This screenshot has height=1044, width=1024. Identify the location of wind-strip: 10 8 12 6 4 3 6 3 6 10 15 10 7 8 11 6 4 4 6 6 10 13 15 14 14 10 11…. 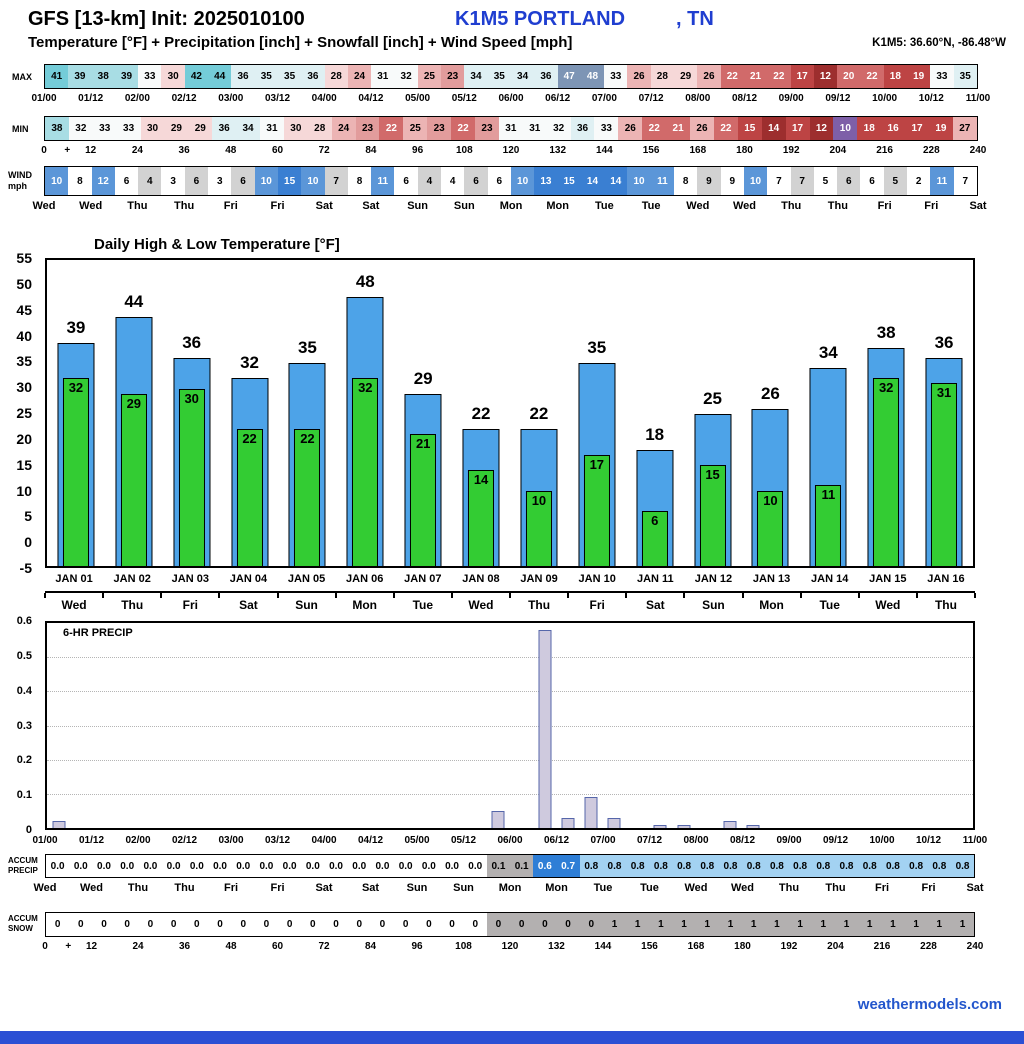
(511, 181).